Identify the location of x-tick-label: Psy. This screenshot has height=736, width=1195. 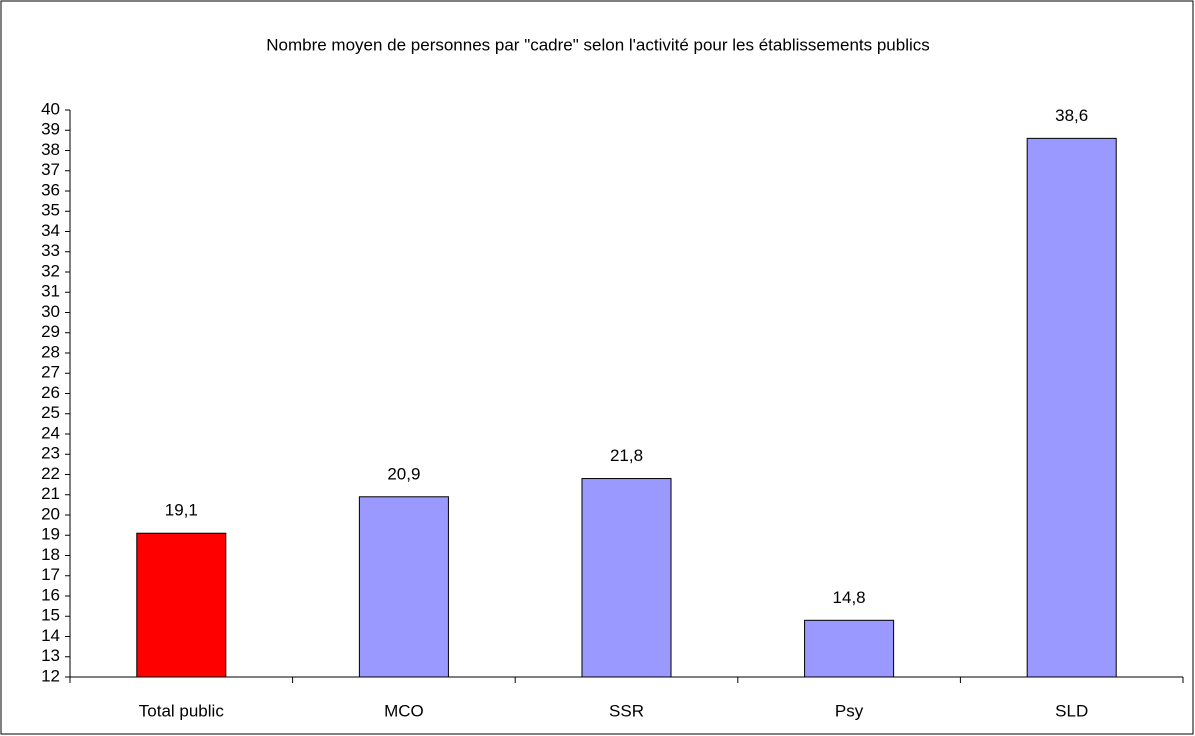
(849, 710).